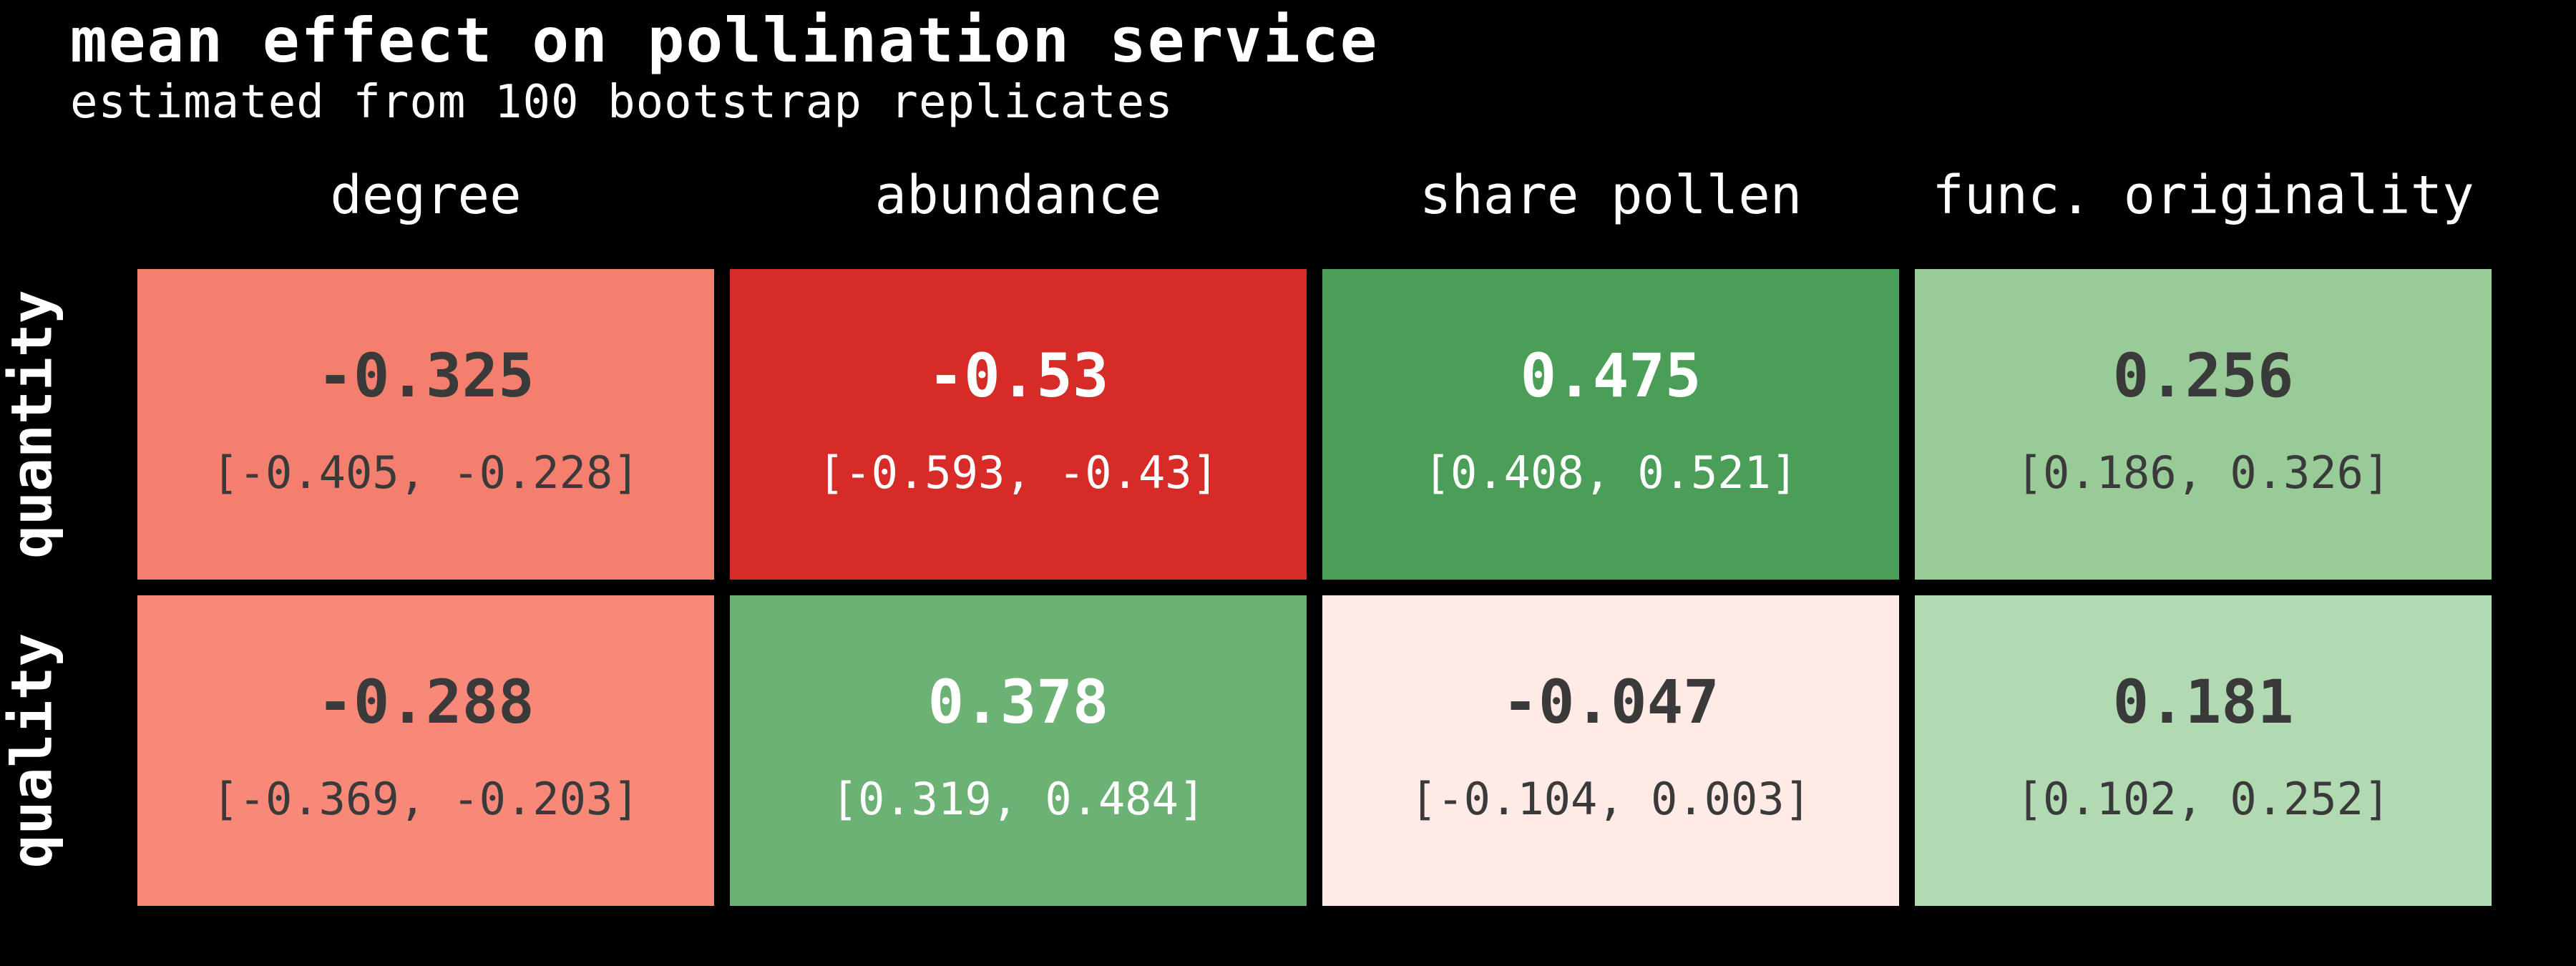 This screenshot has height=966, width=2576. What do you see at coordinates (1611, 195) in the screenshot?
I see `column-label: share pollen` at bounding box center [1611, 195].